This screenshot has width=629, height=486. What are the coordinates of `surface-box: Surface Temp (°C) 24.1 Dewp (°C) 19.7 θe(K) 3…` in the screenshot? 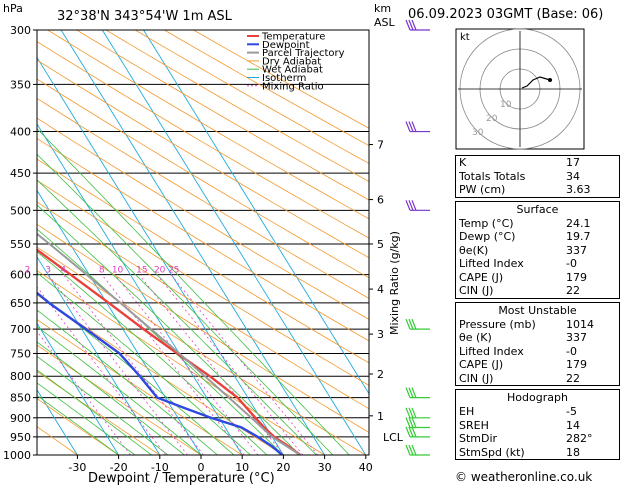 It's located at (537, 249).